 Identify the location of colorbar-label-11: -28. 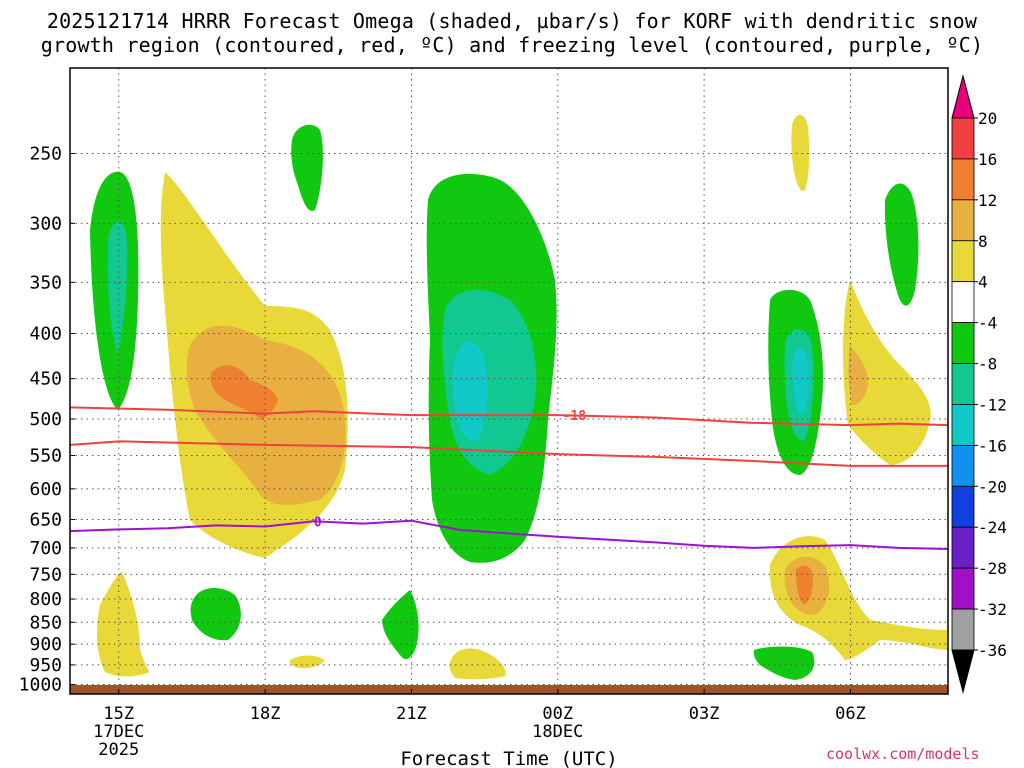
(992, 568).